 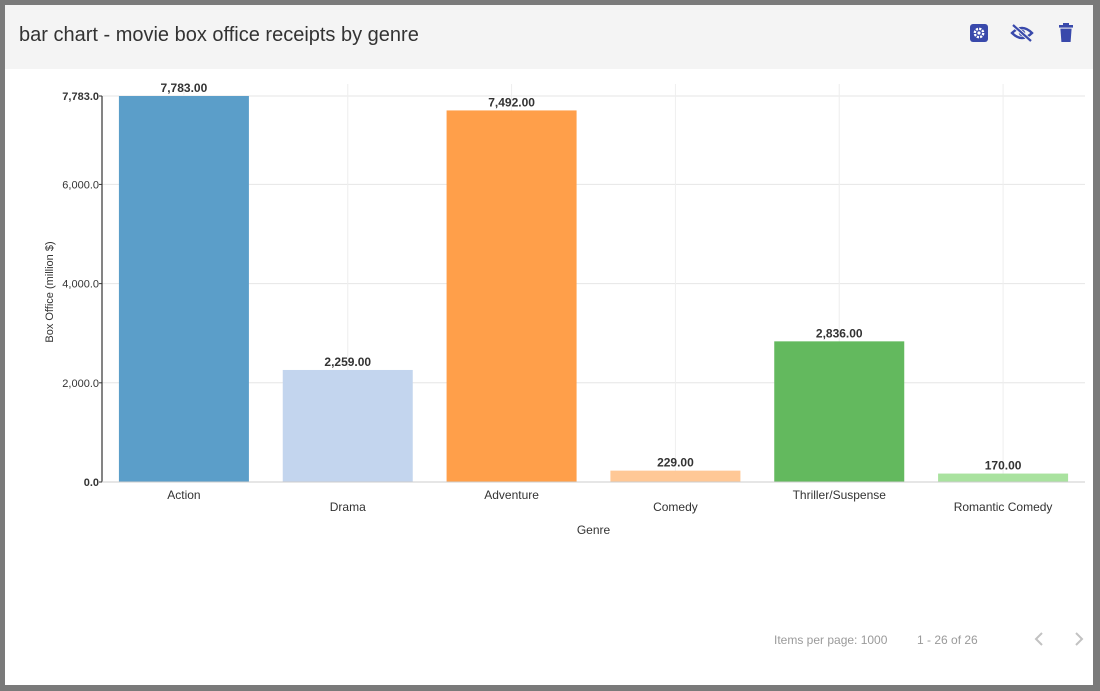 What do you see at coordinates (50, 291) in the screenshot?
I see `y-axis-title: Box Office (million $)` at bounding box center [50, 291].